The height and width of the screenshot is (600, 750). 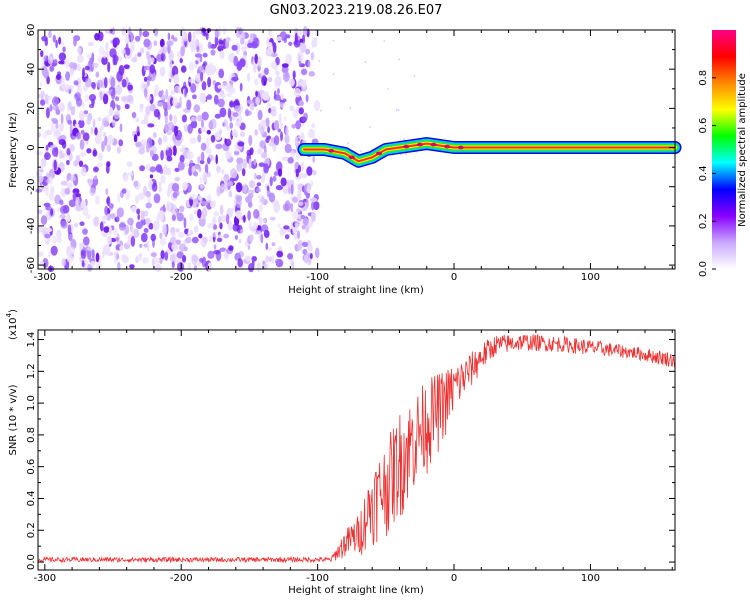 I want to click on snr-x-axis-label: Height of straight line (km), so click(x=356, y=590).